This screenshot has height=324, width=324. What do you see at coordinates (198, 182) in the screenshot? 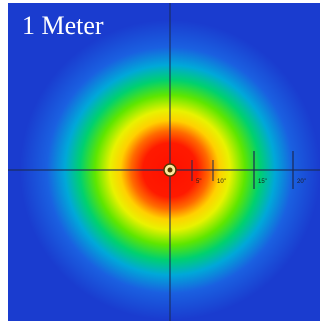
I see `scale-label-5in: 5"` at bounding box center [198, 182].